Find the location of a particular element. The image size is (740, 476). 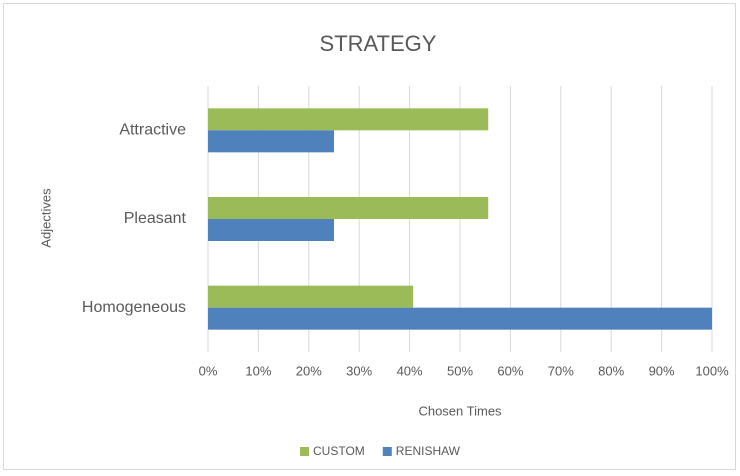

x-tick-label: 40% is located at coordinates (410, 370).